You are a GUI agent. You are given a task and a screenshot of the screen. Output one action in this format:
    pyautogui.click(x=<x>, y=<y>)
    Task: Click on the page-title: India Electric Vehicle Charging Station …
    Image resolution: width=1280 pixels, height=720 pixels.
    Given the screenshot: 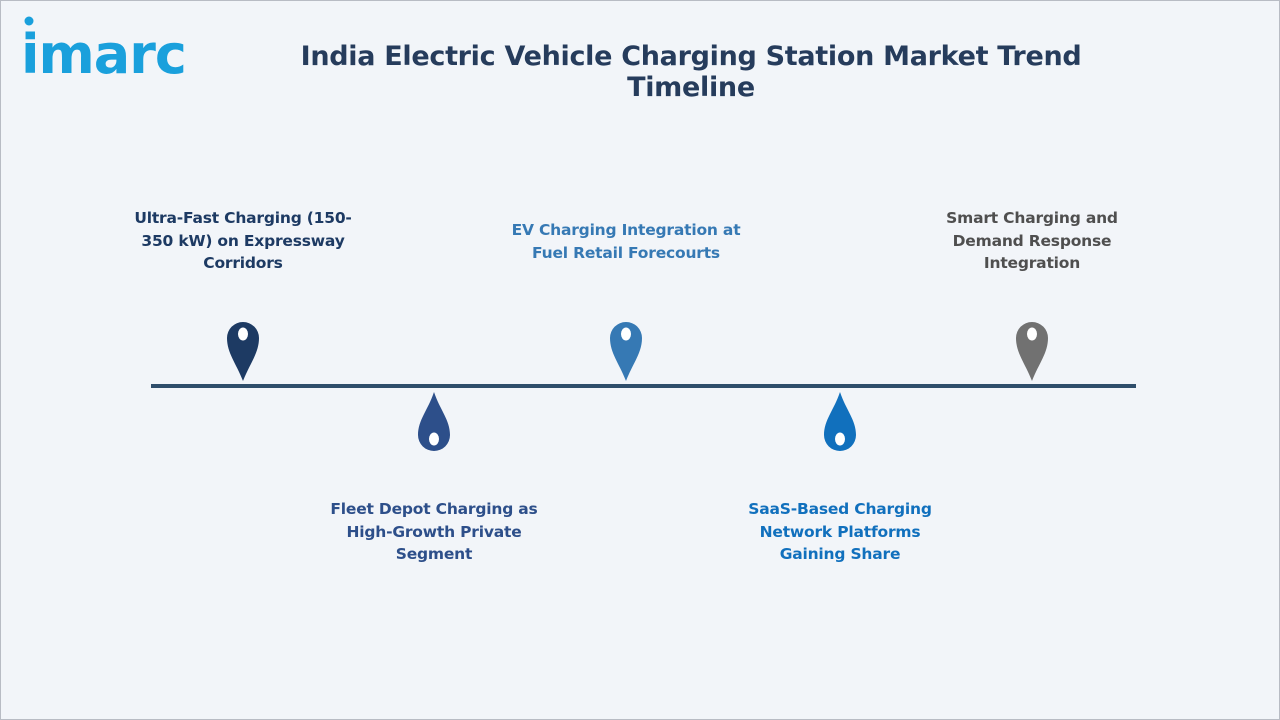 What is the action you would take?
    pyautogui.click(x=691, y=72)
    